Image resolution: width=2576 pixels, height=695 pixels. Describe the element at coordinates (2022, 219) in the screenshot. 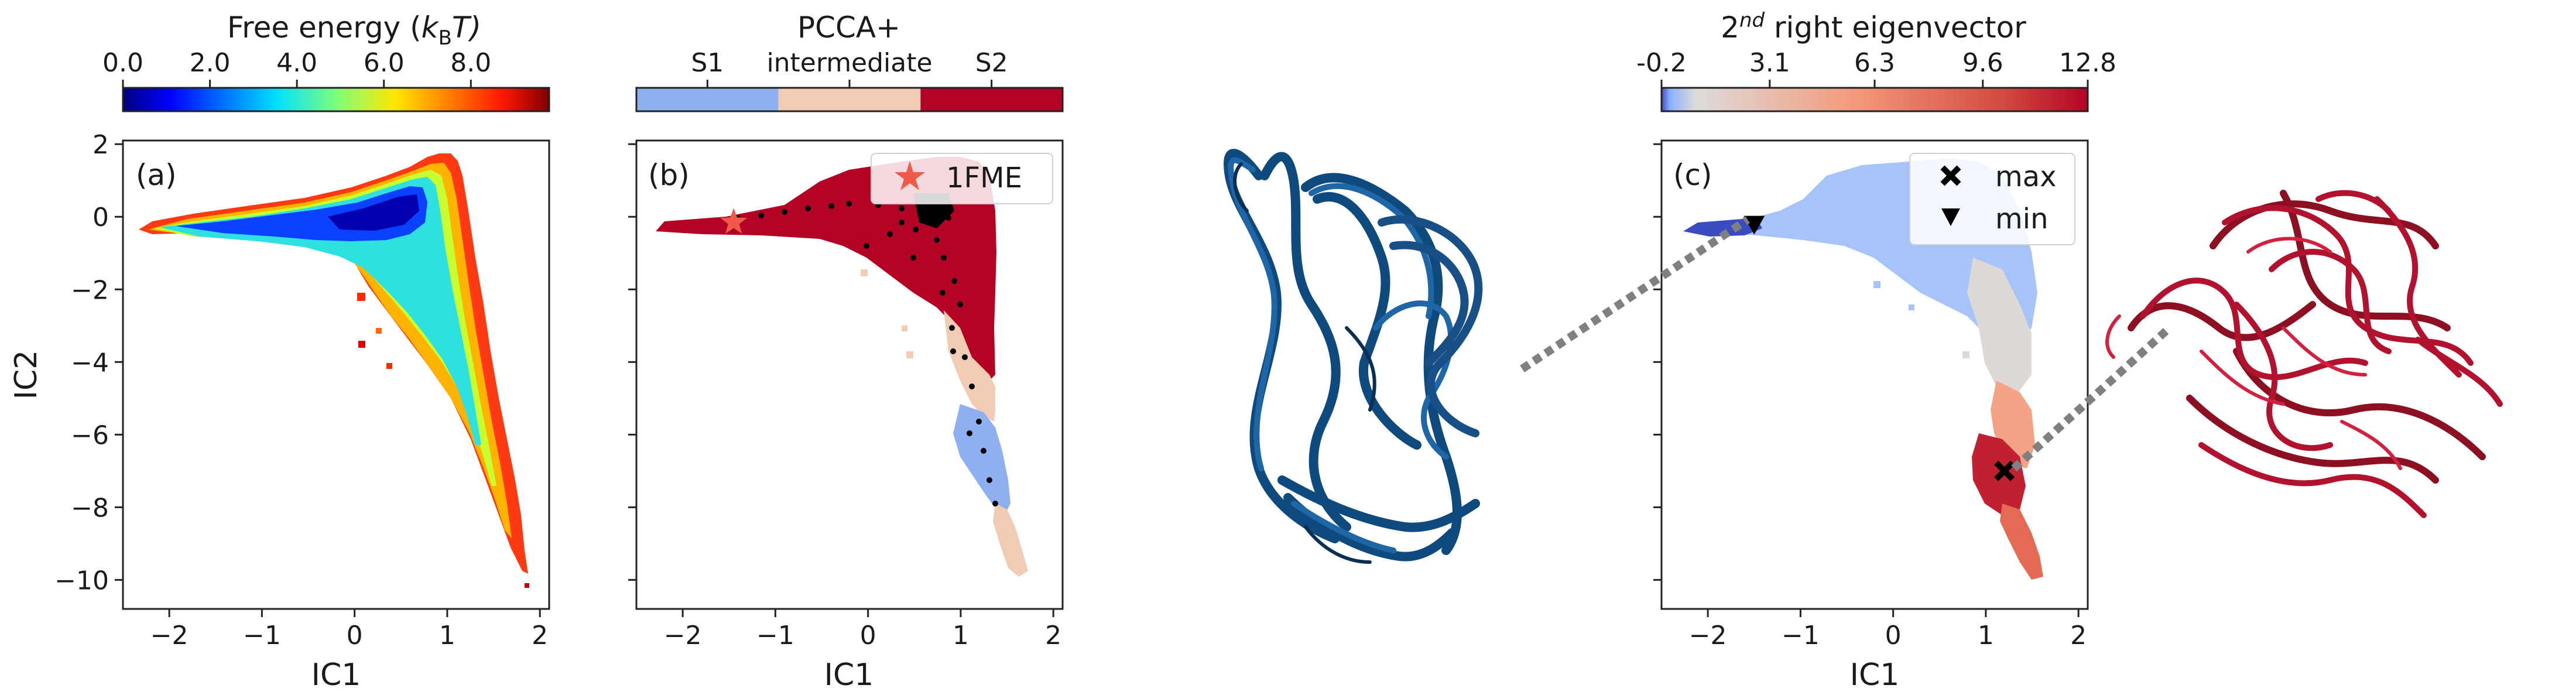

I see `legend-c-min-label: min` at that location.